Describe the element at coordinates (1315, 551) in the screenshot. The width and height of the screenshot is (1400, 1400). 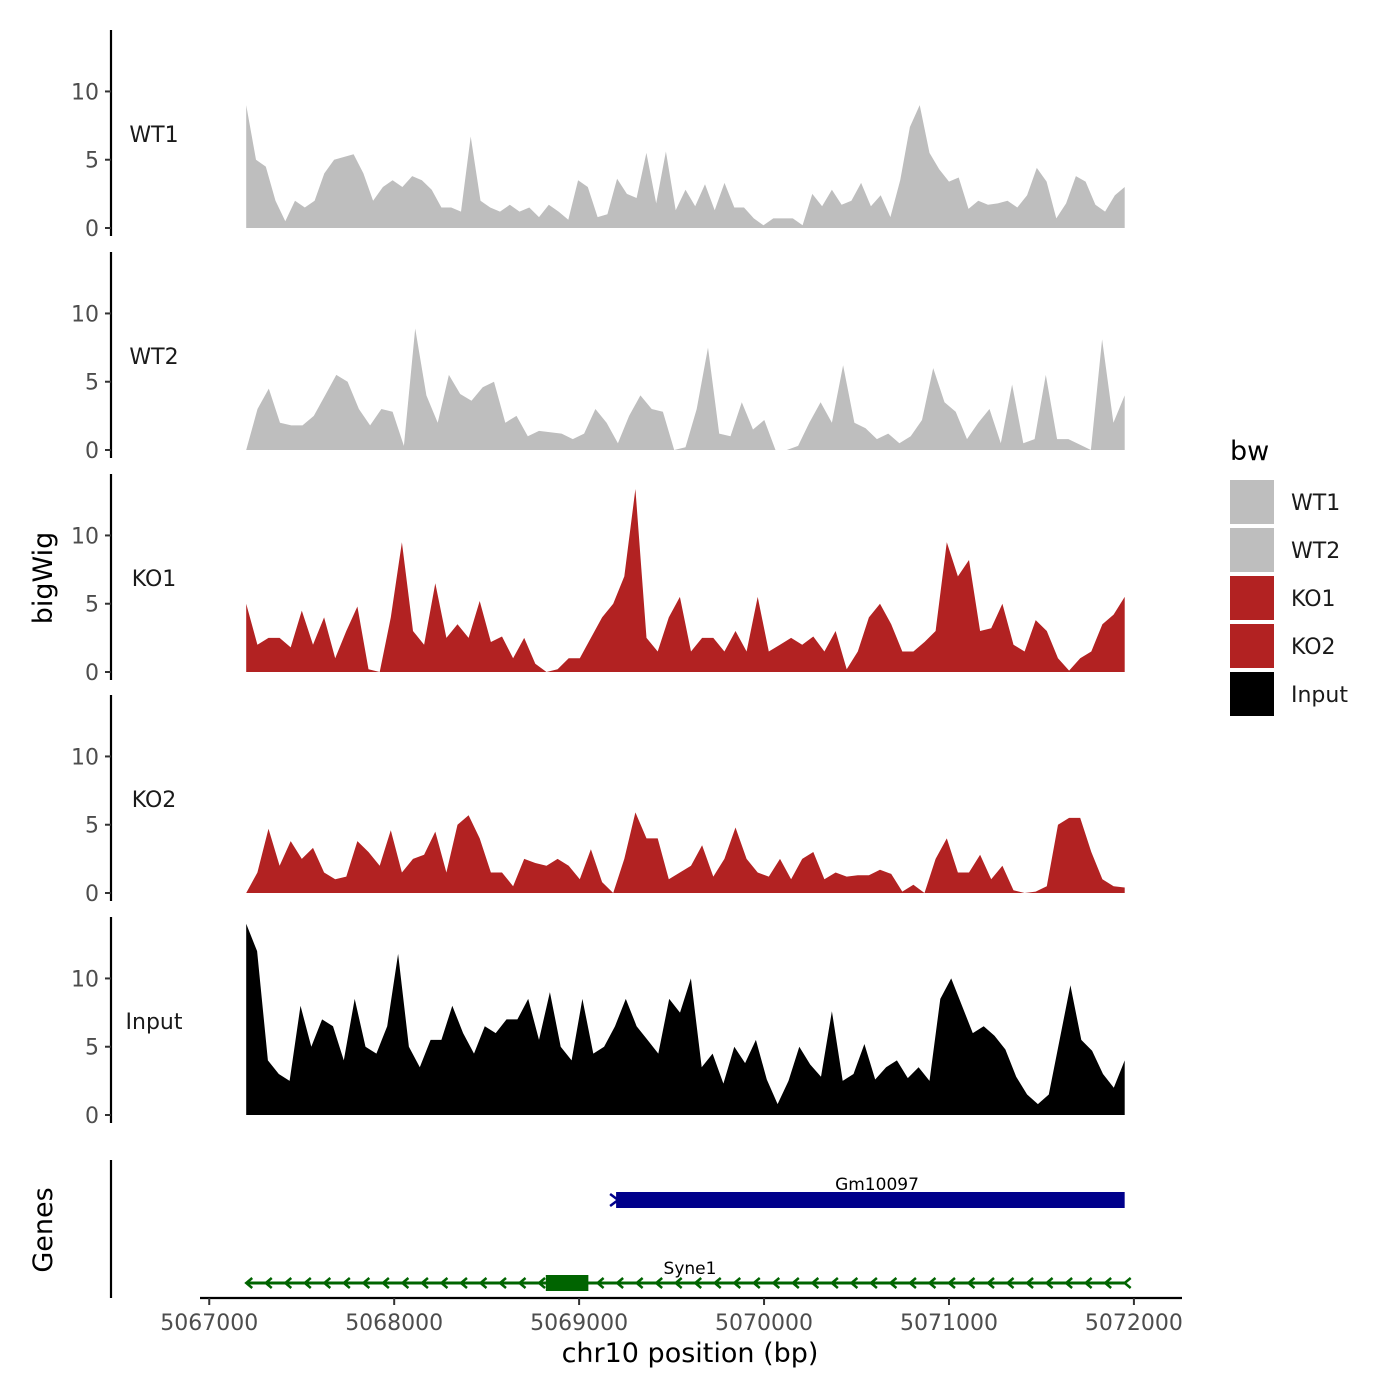
I see `legend-label-wt2: WT2` at that location.